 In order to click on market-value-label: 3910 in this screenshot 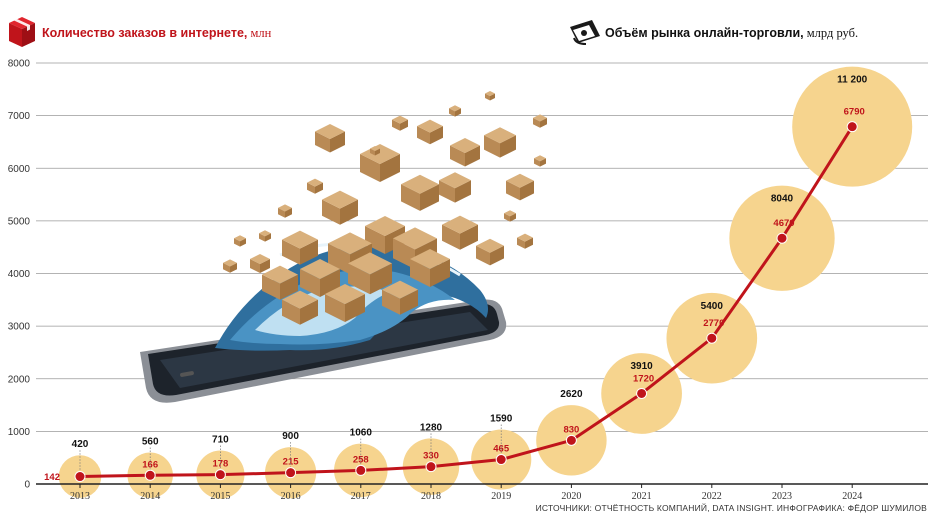, I will do `click(641, 366)`.